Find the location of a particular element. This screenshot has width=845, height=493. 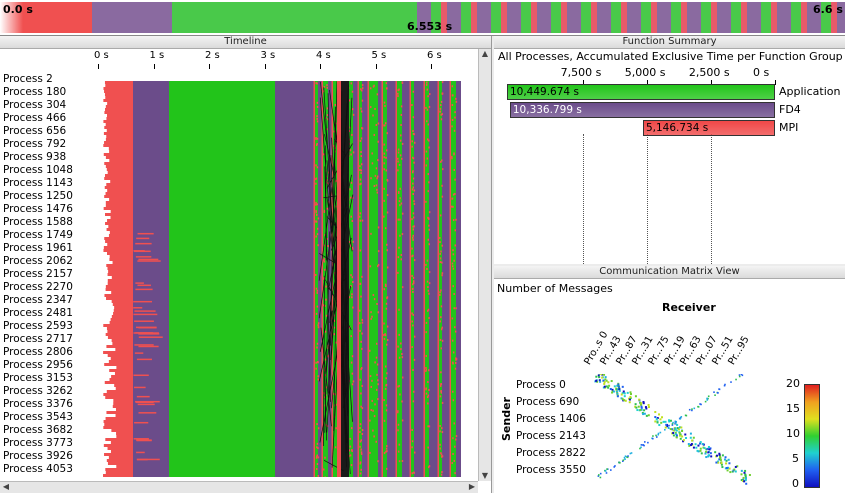

scroll-down-icon: ▼ is located at coordinates (485, 475).